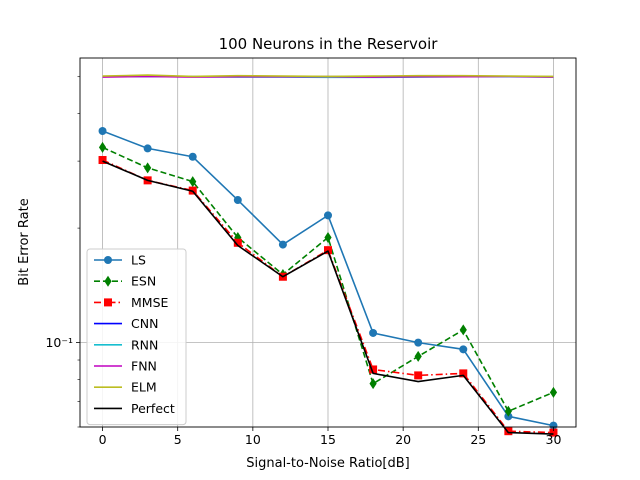  Describe the element at coordinates (150, 302) in the screenshot. I see `legend-label: MMSE` at that location.